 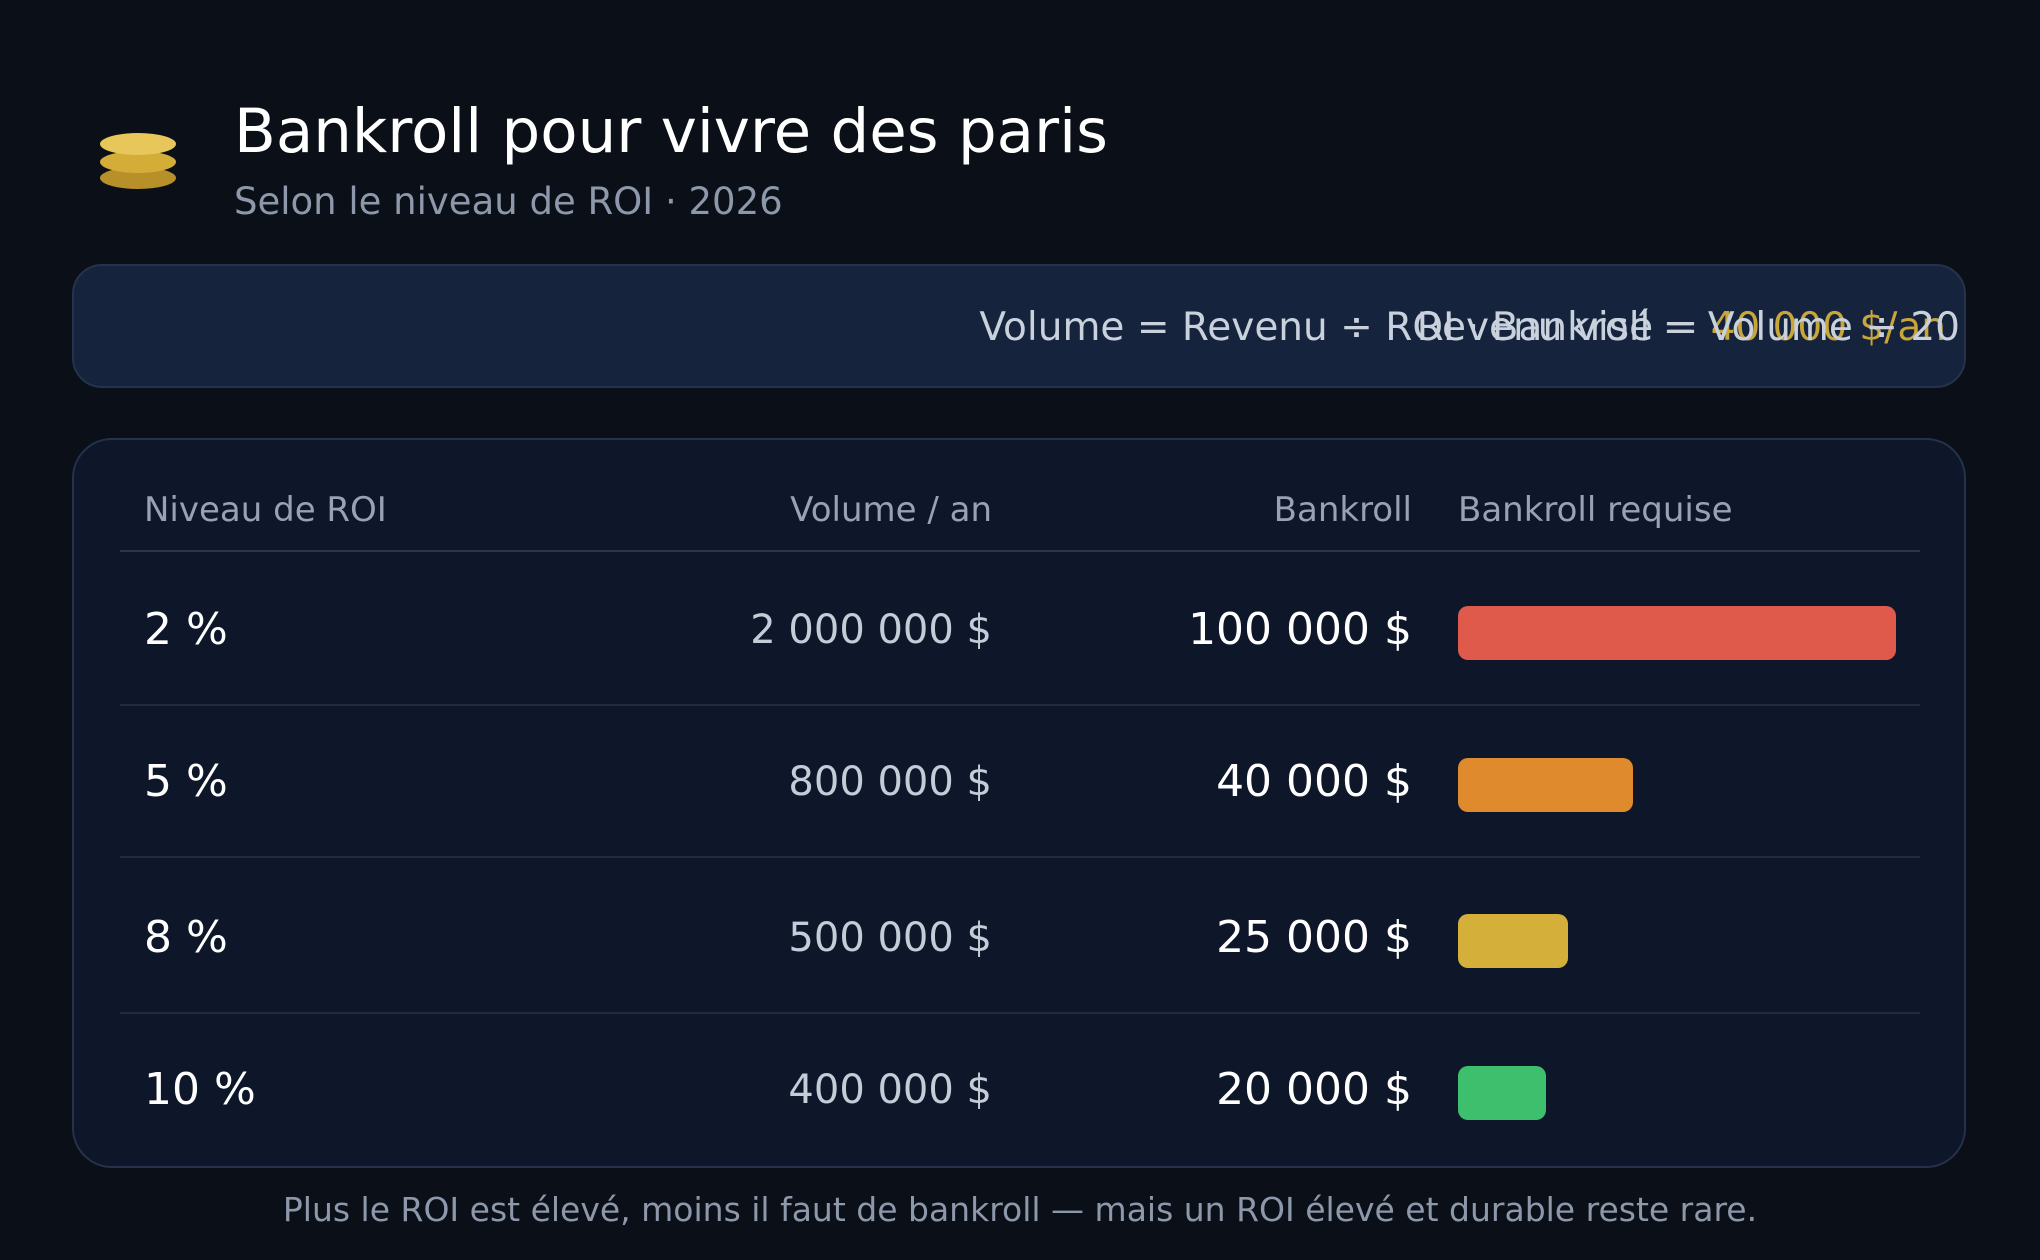 I want to click on bankroll-cell: 25 000 $, so click(x=1314, y=937).